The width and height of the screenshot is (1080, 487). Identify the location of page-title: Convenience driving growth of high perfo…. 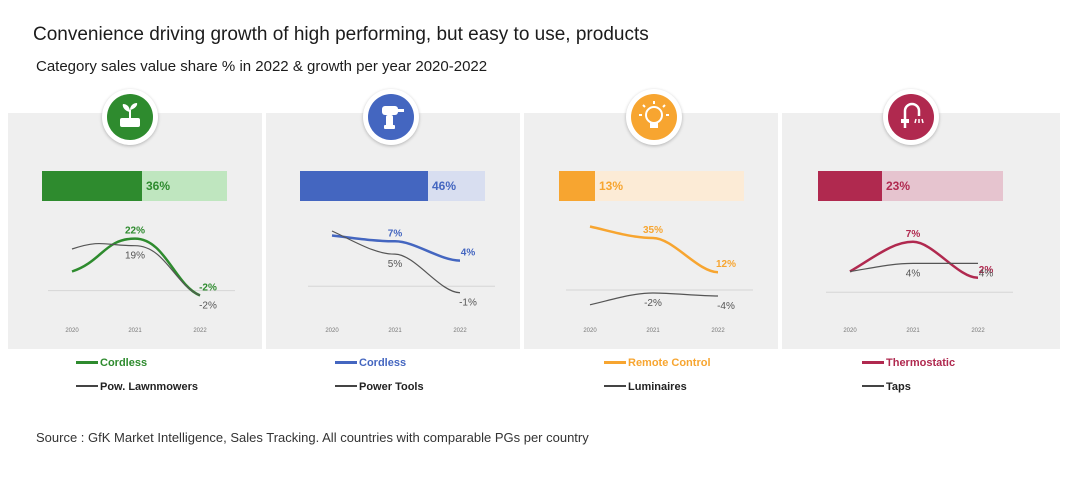
(341, 34).